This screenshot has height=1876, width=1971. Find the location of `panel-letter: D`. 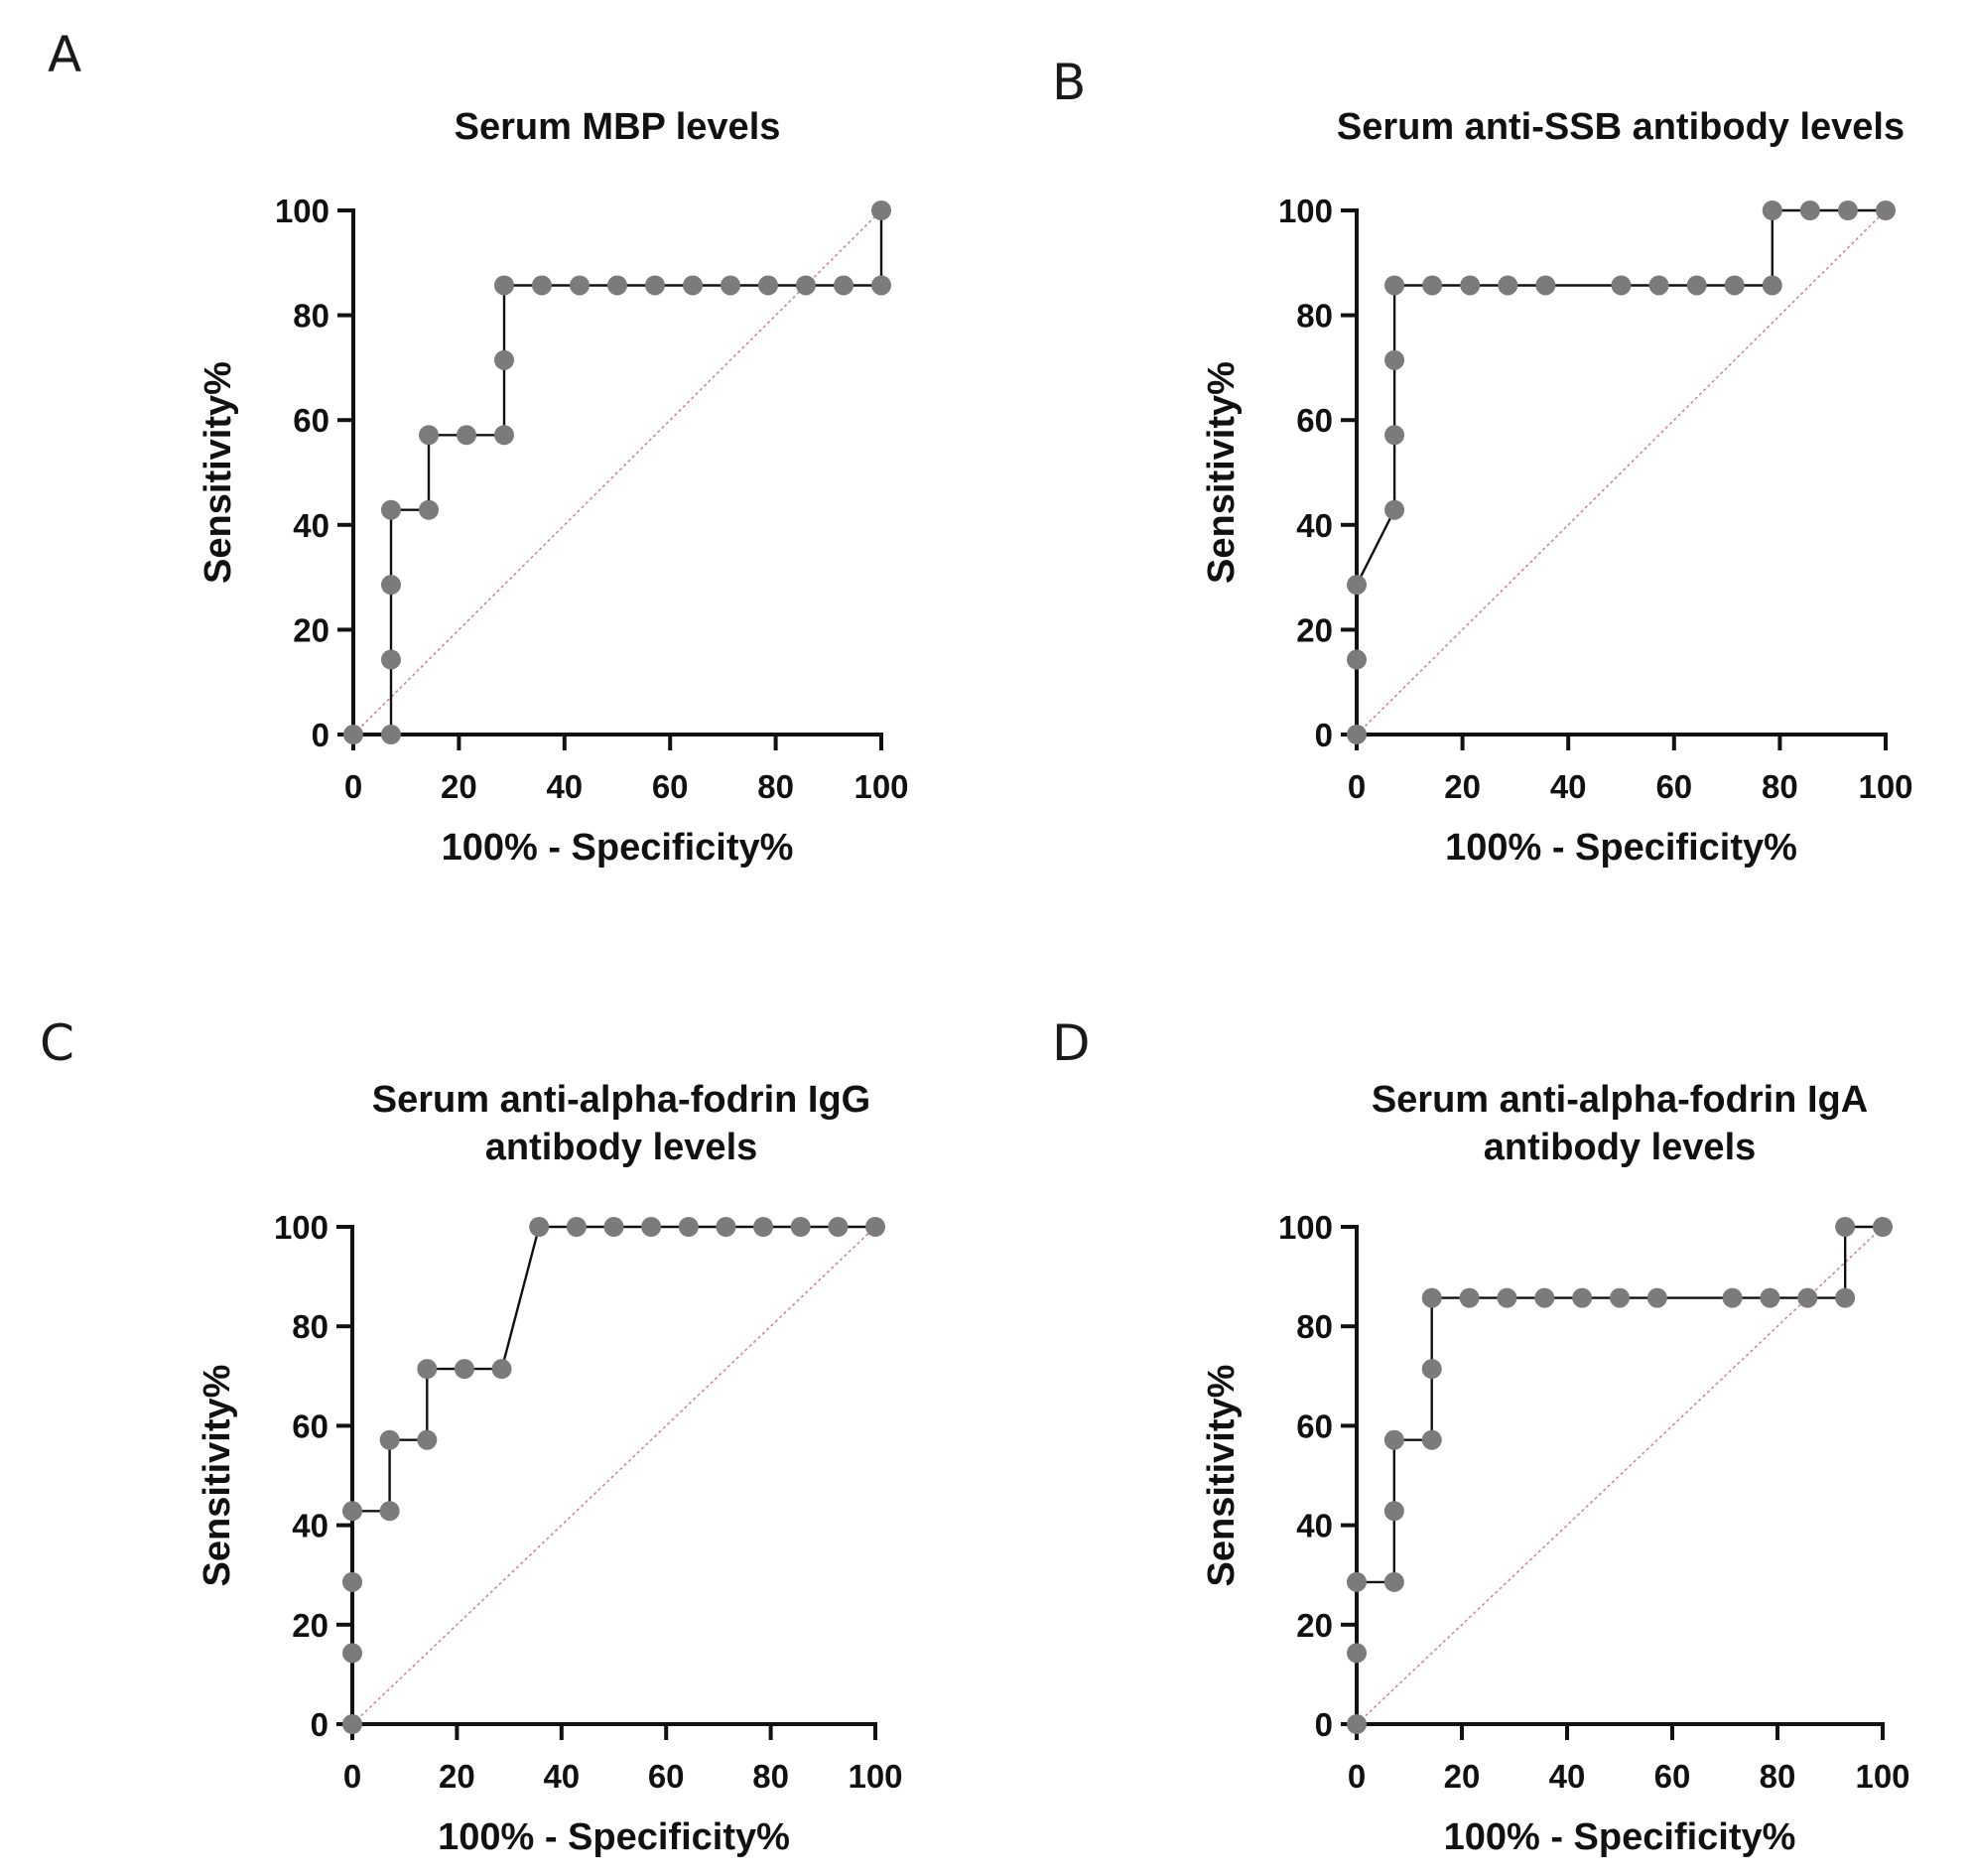

panel-letter: D is located at coordinates (1071, 1043).